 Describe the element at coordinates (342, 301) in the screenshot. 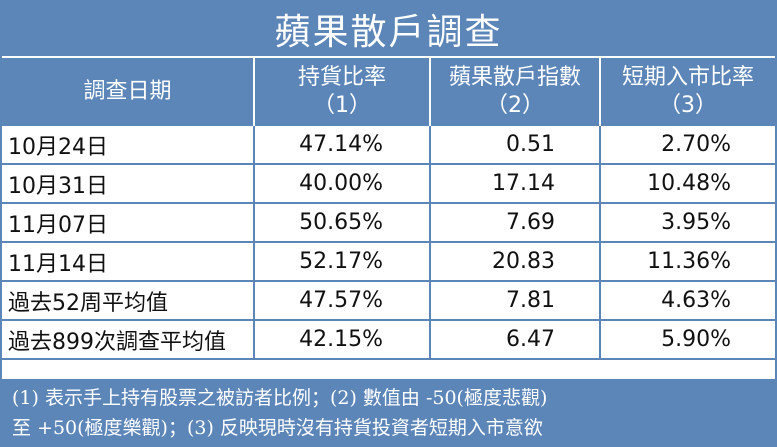

I see `row-holding: 47.57%` at that location.